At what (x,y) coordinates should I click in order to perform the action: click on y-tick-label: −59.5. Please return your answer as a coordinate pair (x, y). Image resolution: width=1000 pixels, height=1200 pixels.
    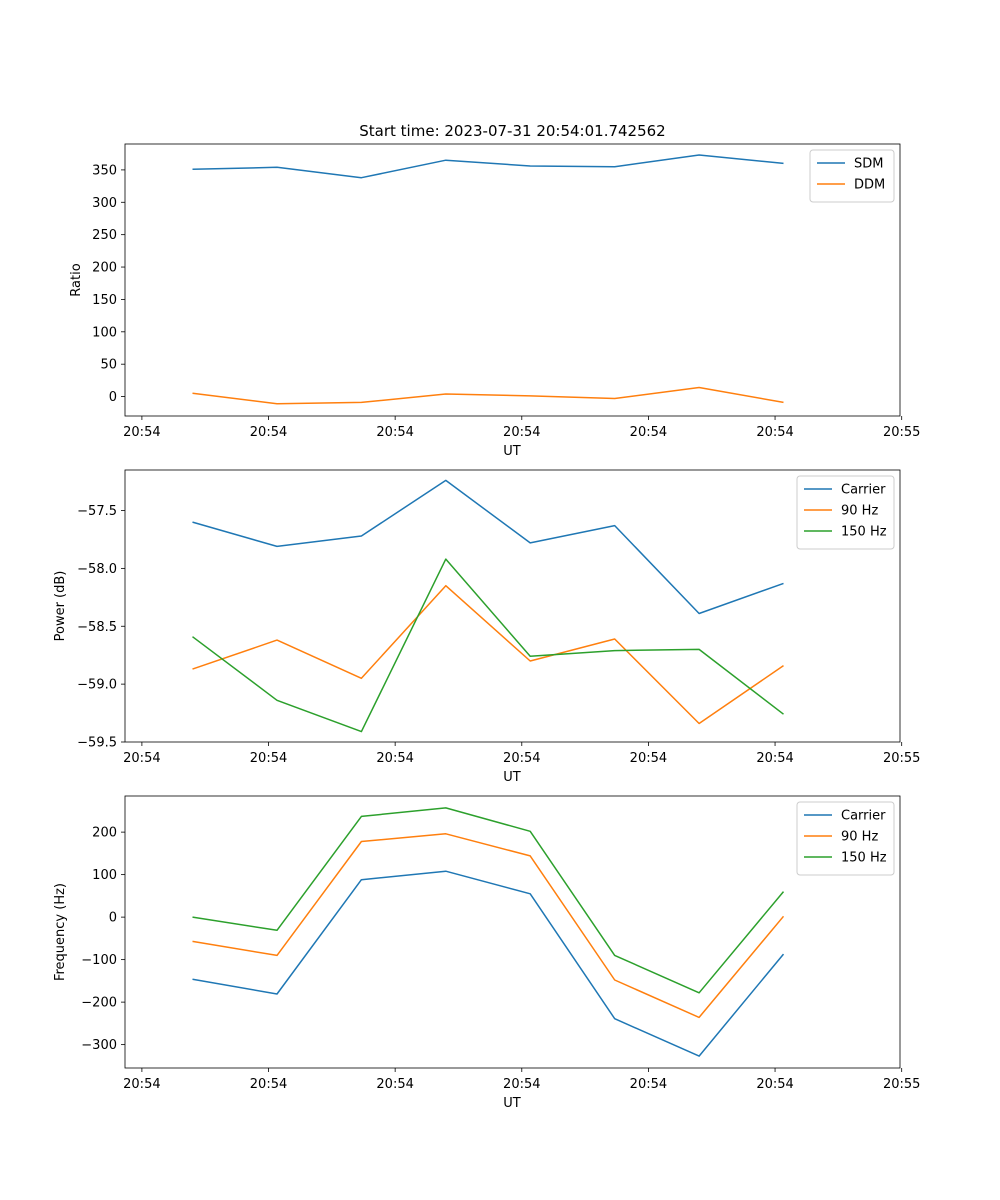
    Looking at the image, I should click on (97, 743).